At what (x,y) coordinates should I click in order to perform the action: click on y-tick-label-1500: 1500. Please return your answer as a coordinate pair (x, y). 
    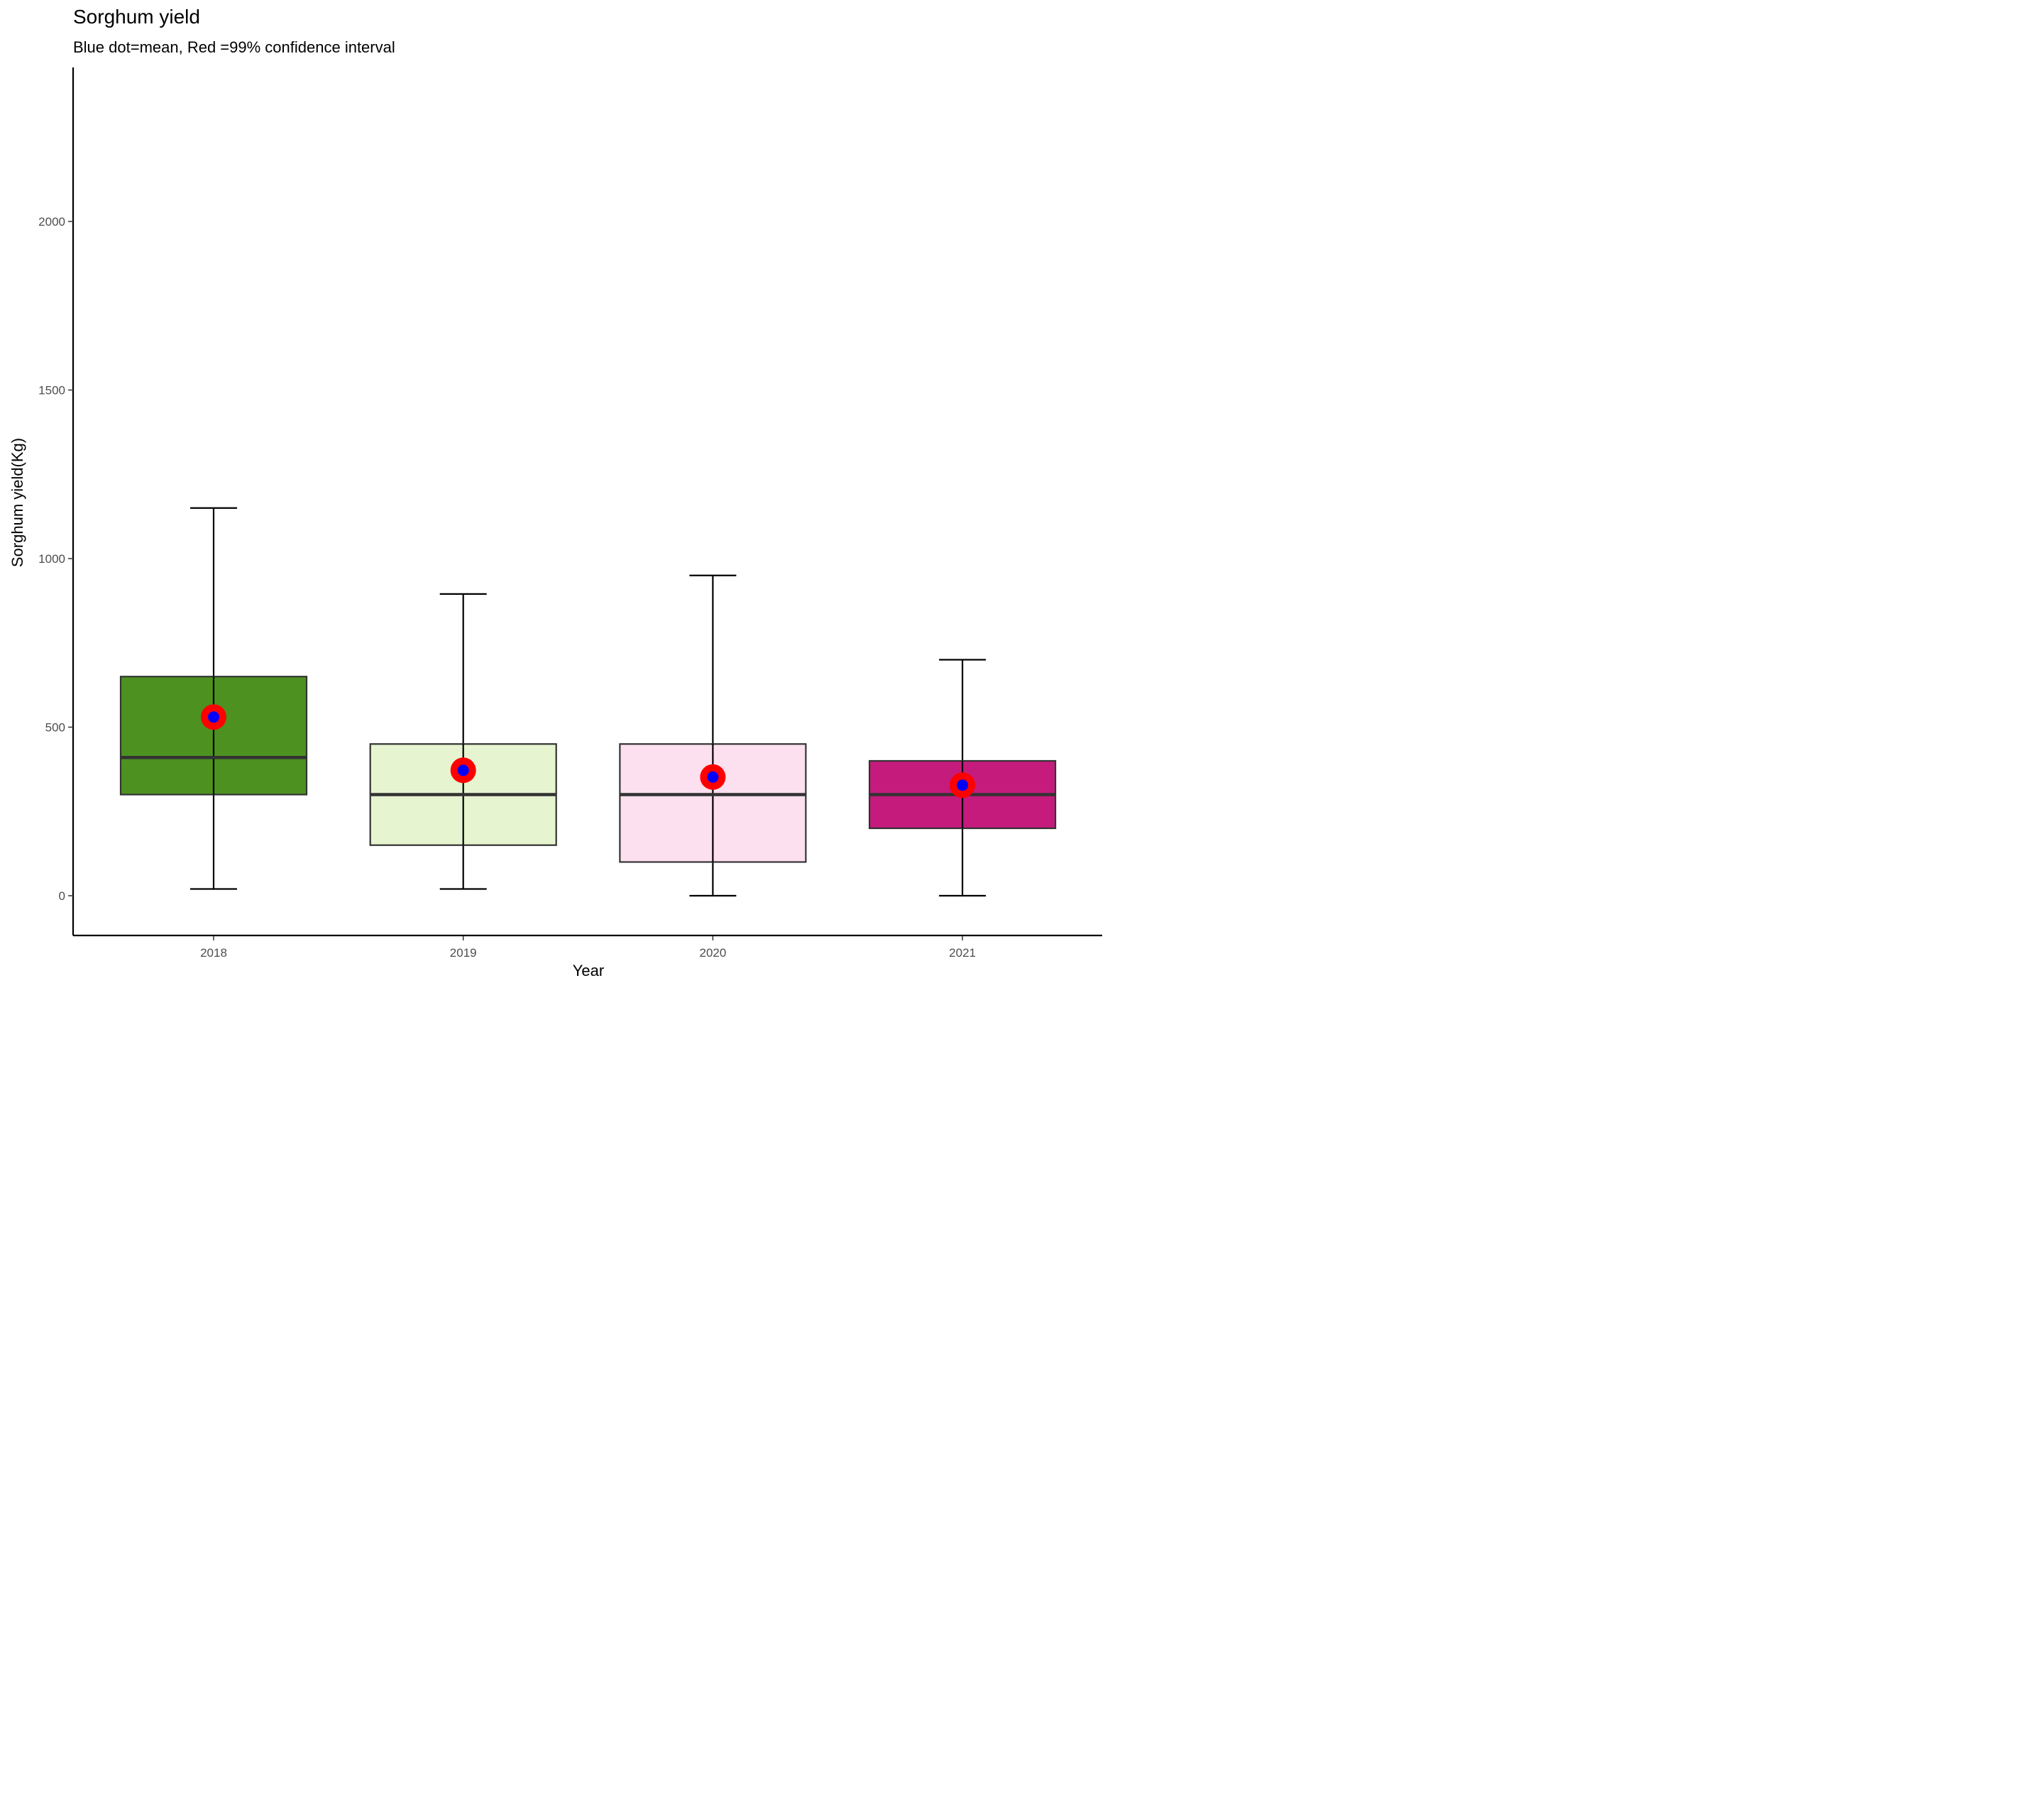
    Looking at the image, I should click on (51, 390).